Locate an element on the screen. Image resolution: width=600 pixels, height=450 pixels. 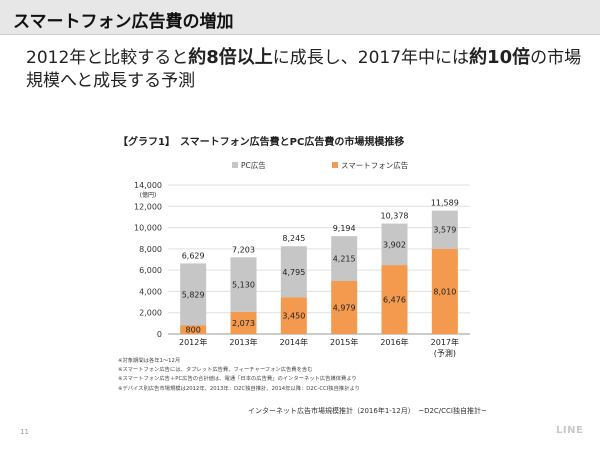
x-tick-label: 2015年 is located at coordinates (344, 342).